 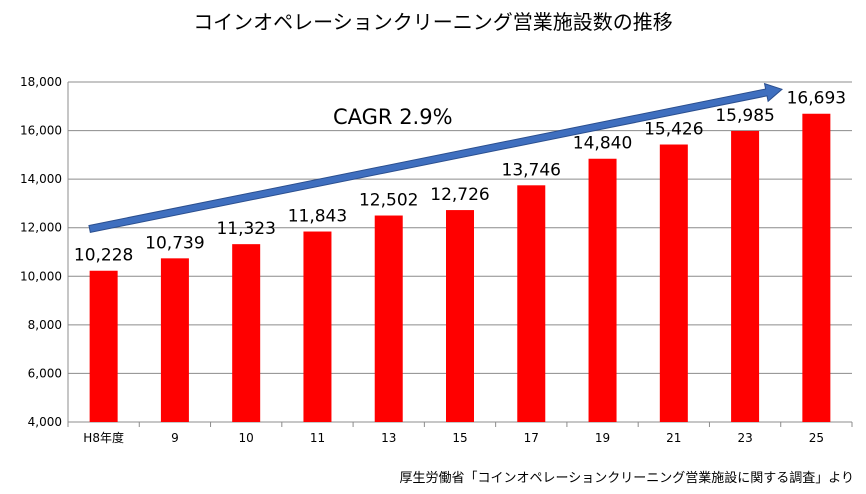 What do you see at coordinates (317, 438) in the screenshot?
I see `x-tick-label: 11` at bounding box center [317, 438].